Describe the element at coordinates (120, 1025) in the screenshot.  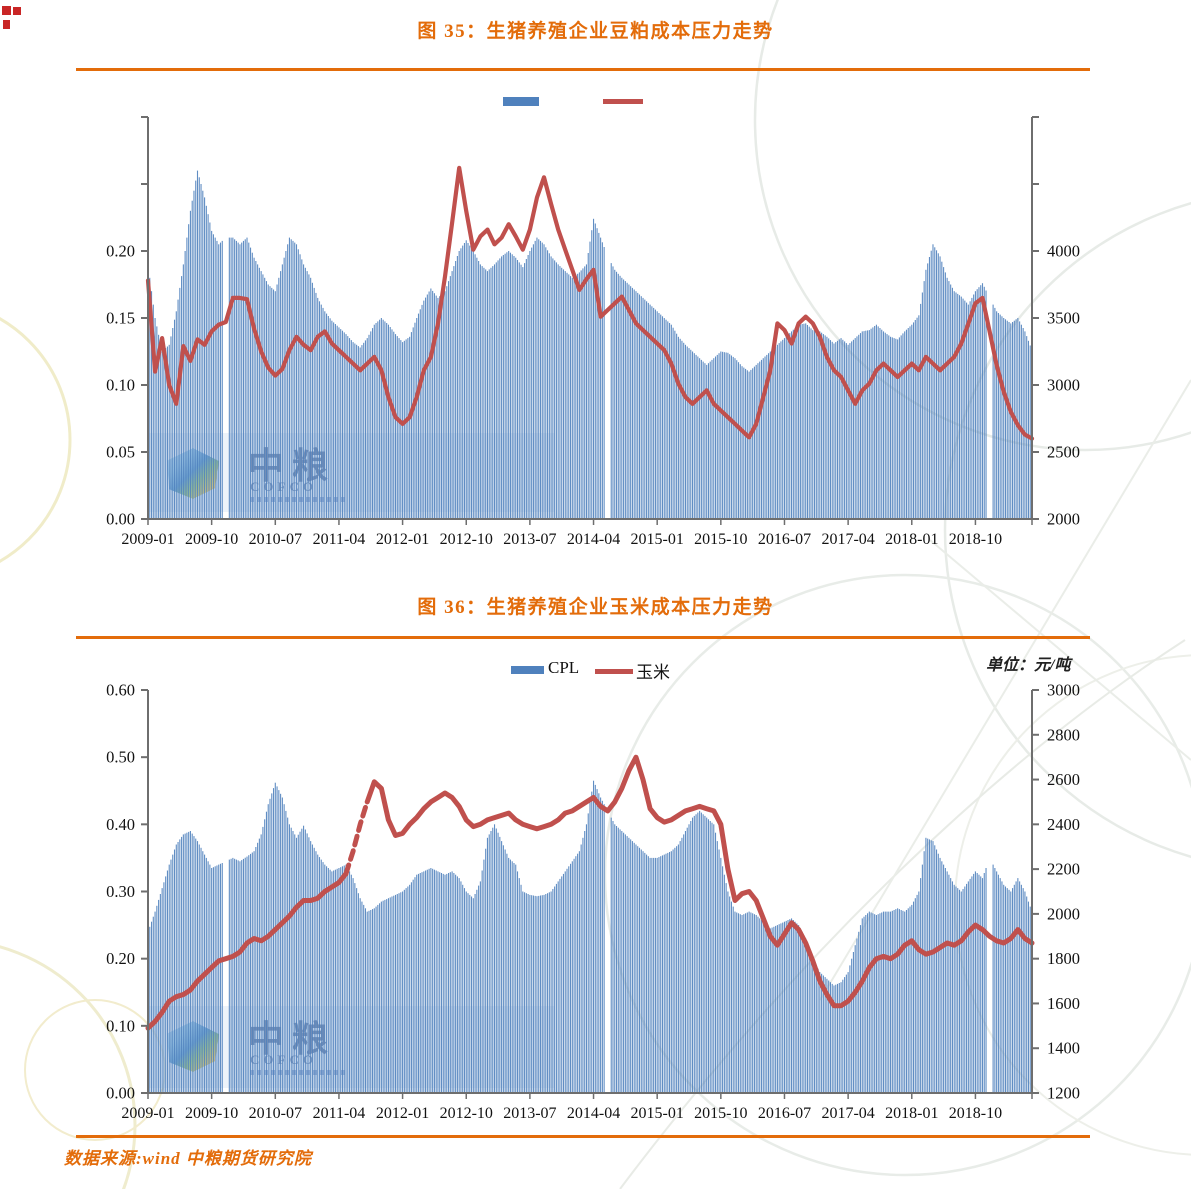
I see `y-axis-left-label: 0.10` at that location.